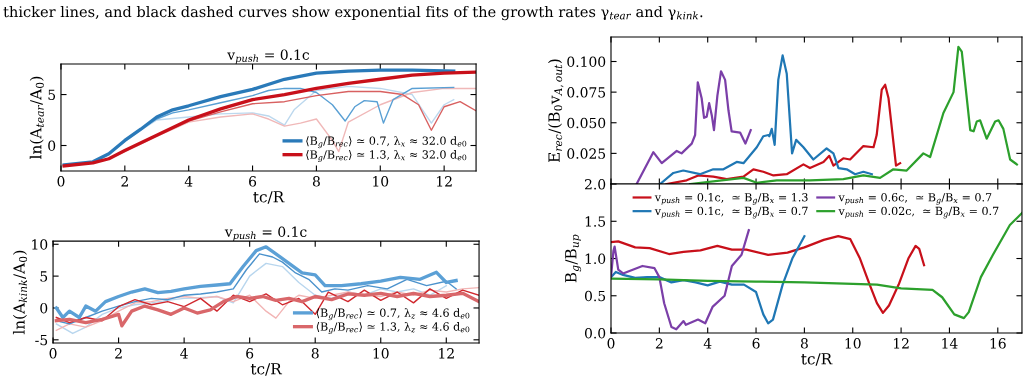  Describe the element at coordinates (44, 308) in the screenshot. I see `y-tick-label: 0` at that location.